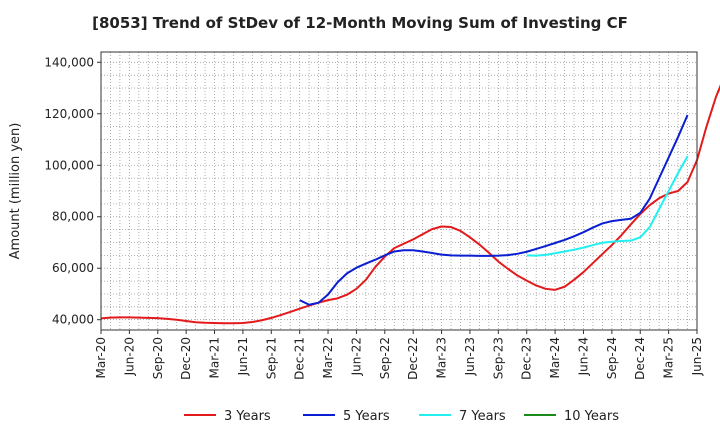  What do you see at coordinates (215, 357) in the screenshot?
I see `x-tick-label: Mar-21` at bounding box center [215, 357].